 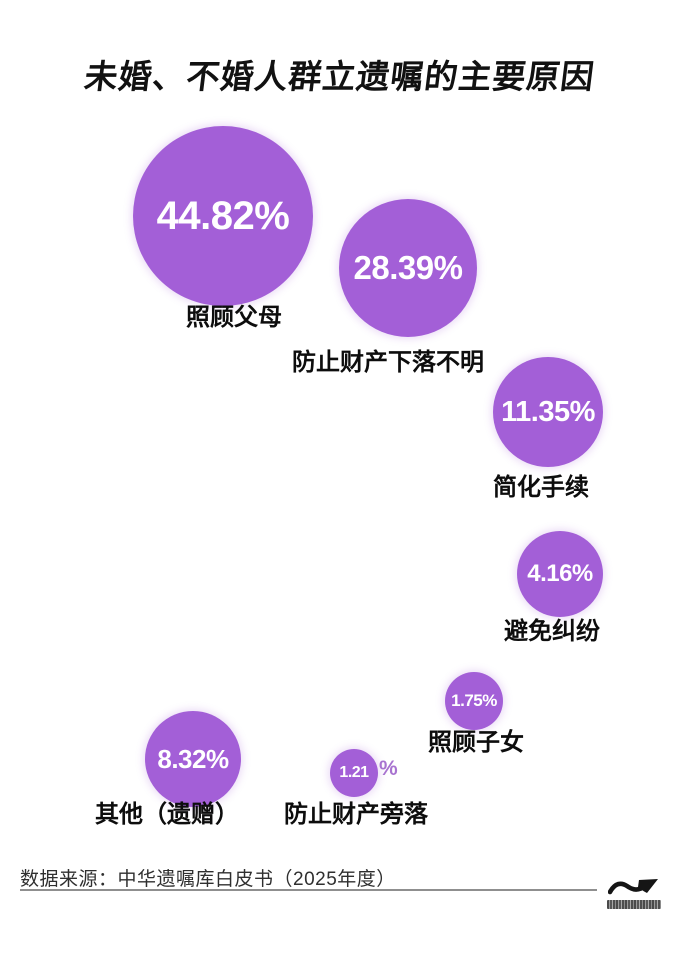 I want to click on bubble-value-care-for-parents: 44.82%, so click(x=223, y=215).